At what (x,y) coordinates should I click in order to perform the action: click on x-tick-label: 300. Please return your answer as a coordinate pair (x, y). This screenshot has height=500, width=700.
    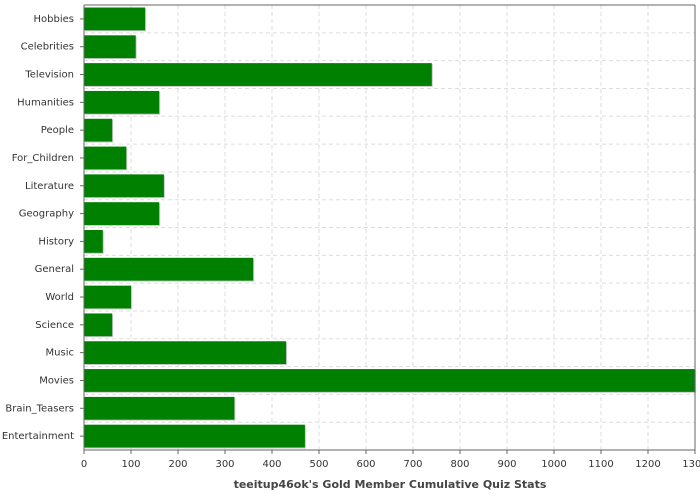
    Looking at the image, I should click on (224, 464).